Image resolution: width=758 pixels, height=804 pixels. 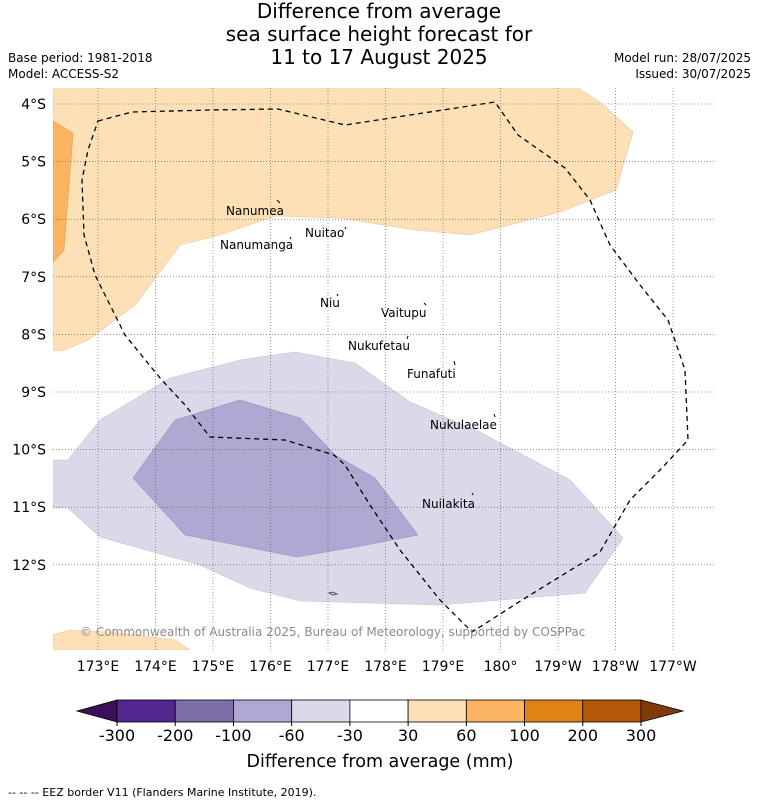 I want to click on longitude-label: 180°, so click(x=501, y=667).